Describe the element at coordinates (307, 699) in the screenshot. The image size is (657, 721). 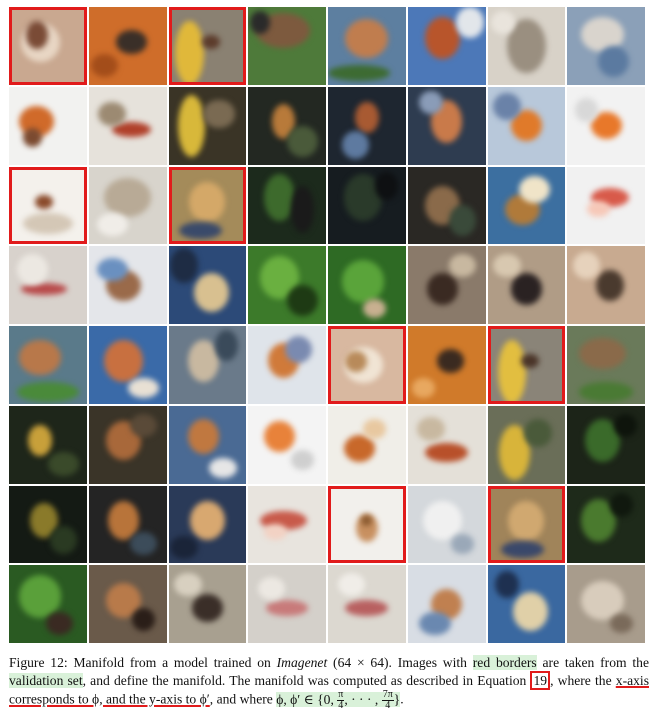
I see `set-open: ϕ, ϕ′ ∈ {0,` at that location.